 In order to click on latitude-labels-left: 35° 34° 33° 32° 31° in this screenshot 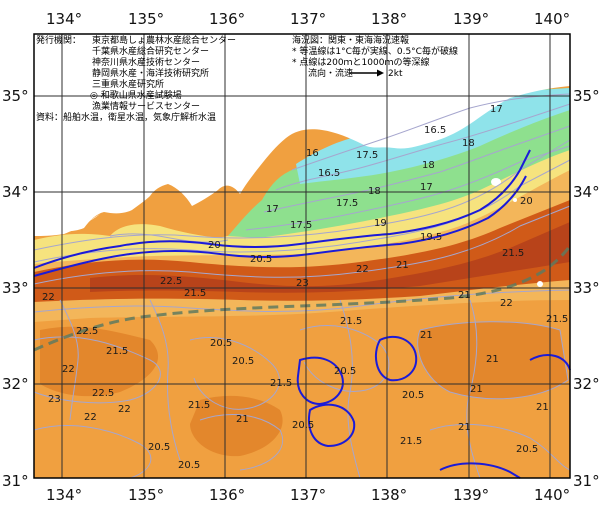, I will do `click(15, 288)`.